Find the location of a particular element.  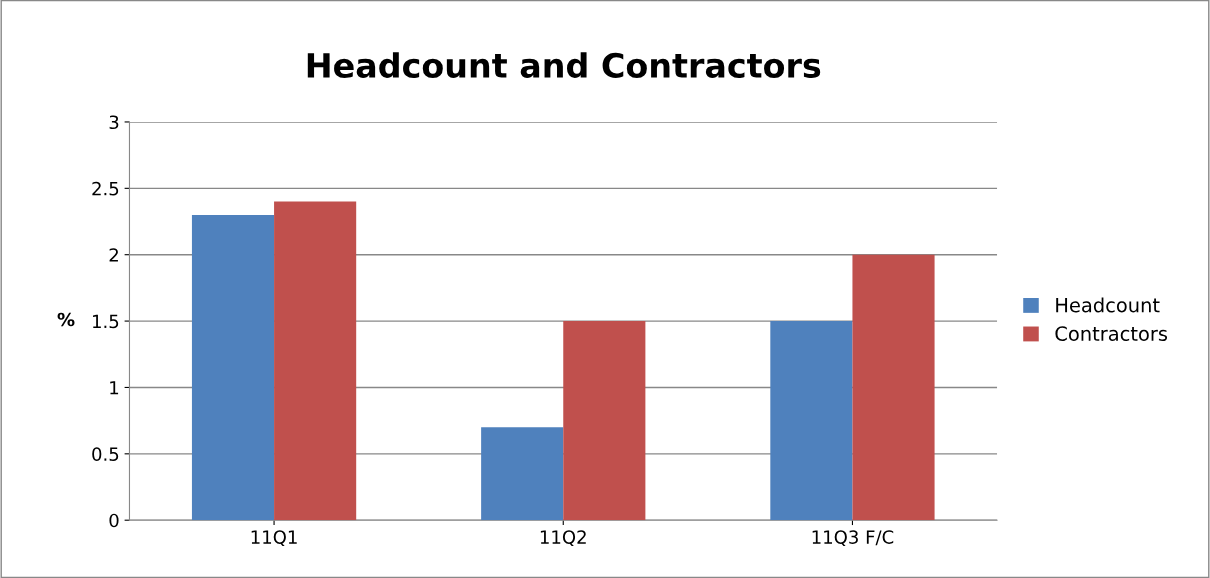

y-tick-label: 0 is located at coordinates (114, 520).